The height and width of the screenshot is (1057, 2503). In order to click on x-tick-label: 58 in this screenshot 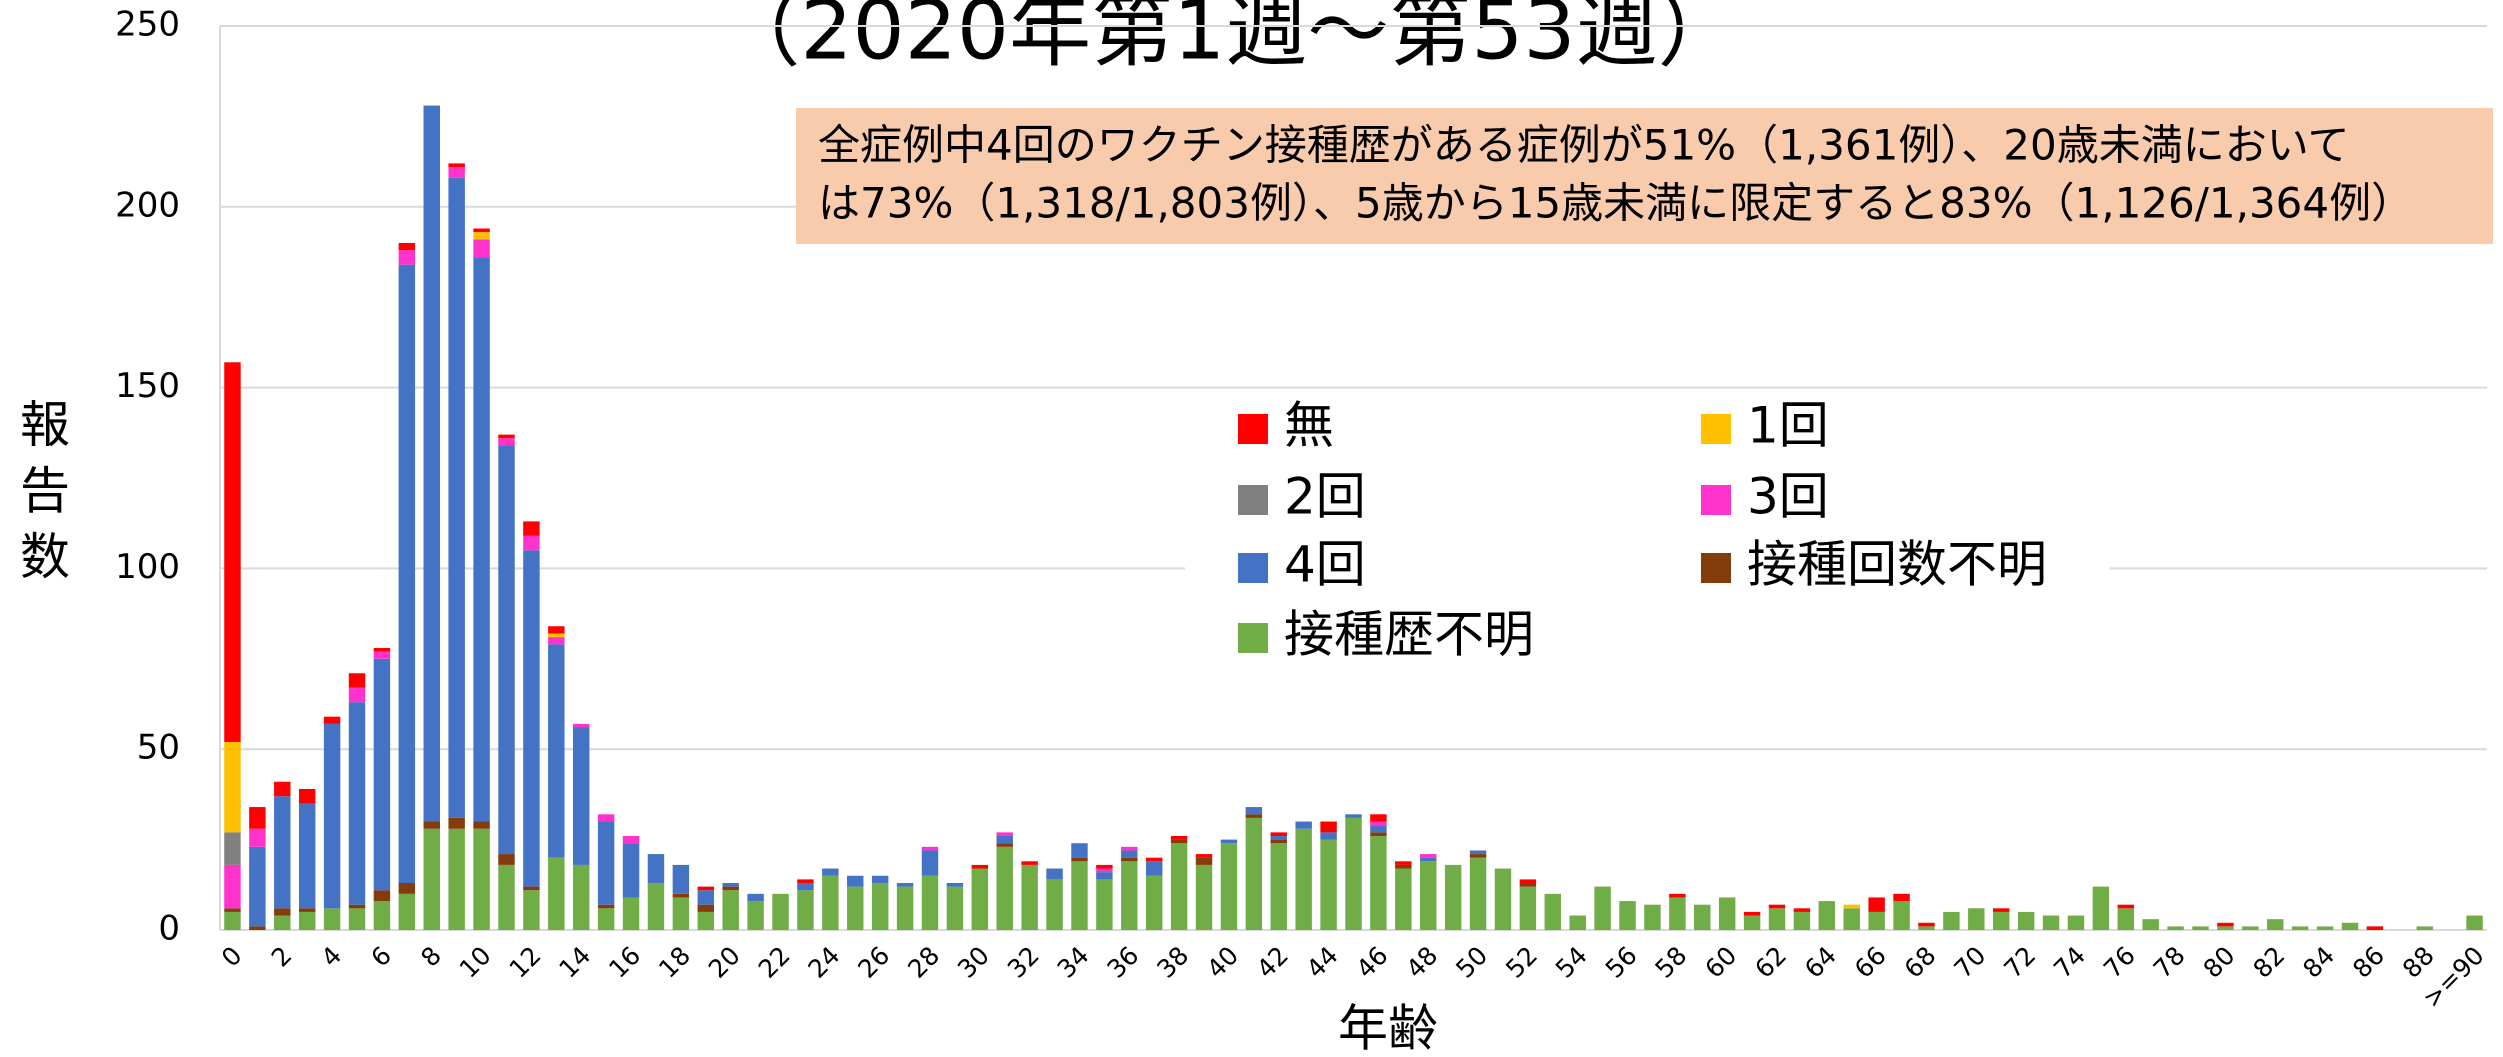, I will do `click(1671, 962)`.